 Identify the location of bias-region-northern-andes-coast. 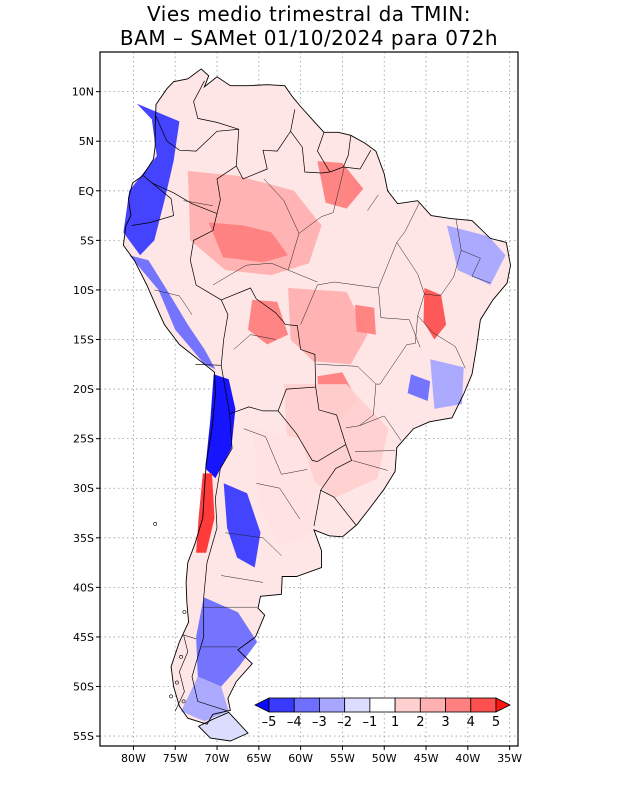
(151, 179).